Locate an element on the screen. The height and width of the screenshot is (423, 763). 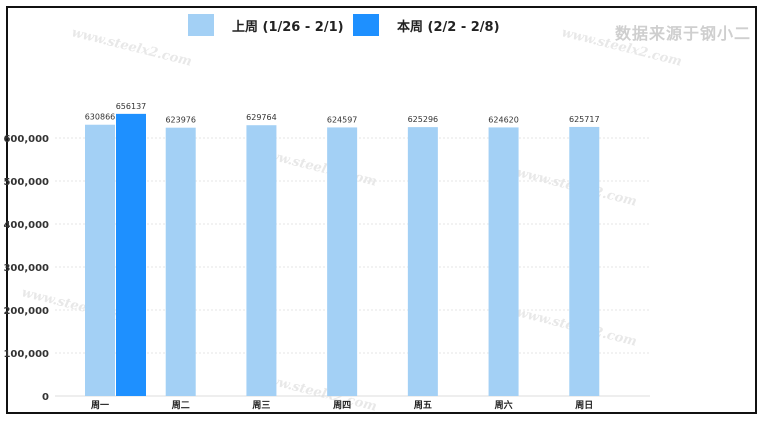
legend-swatch-this-week is located at coordinates (366, 25).